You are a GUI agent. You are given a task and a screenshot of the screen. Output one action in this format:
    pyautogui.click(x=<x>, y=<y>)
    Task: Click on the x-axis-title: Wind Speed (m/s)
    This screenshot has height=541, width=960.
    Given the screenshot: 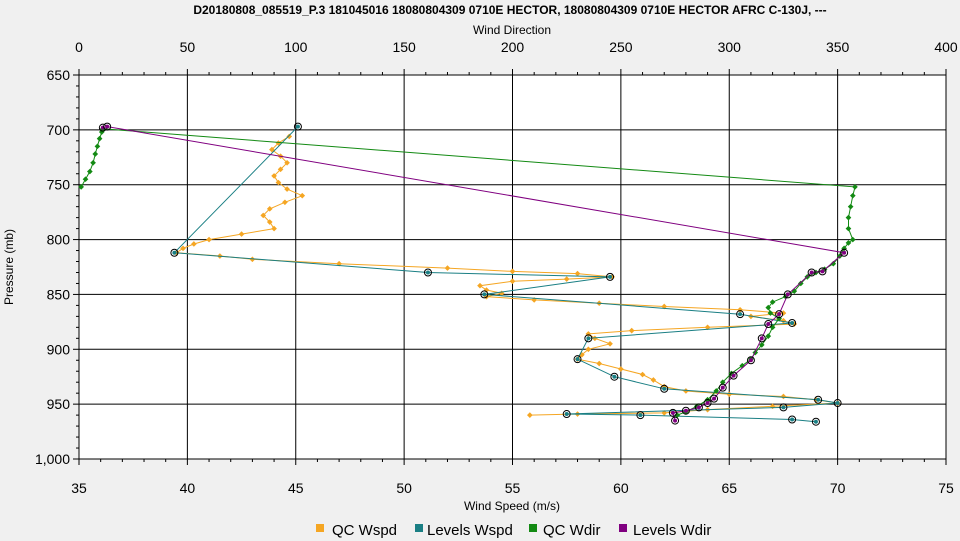 What is the action you would take?
    pyautogui.click(x=512, y=506)
    